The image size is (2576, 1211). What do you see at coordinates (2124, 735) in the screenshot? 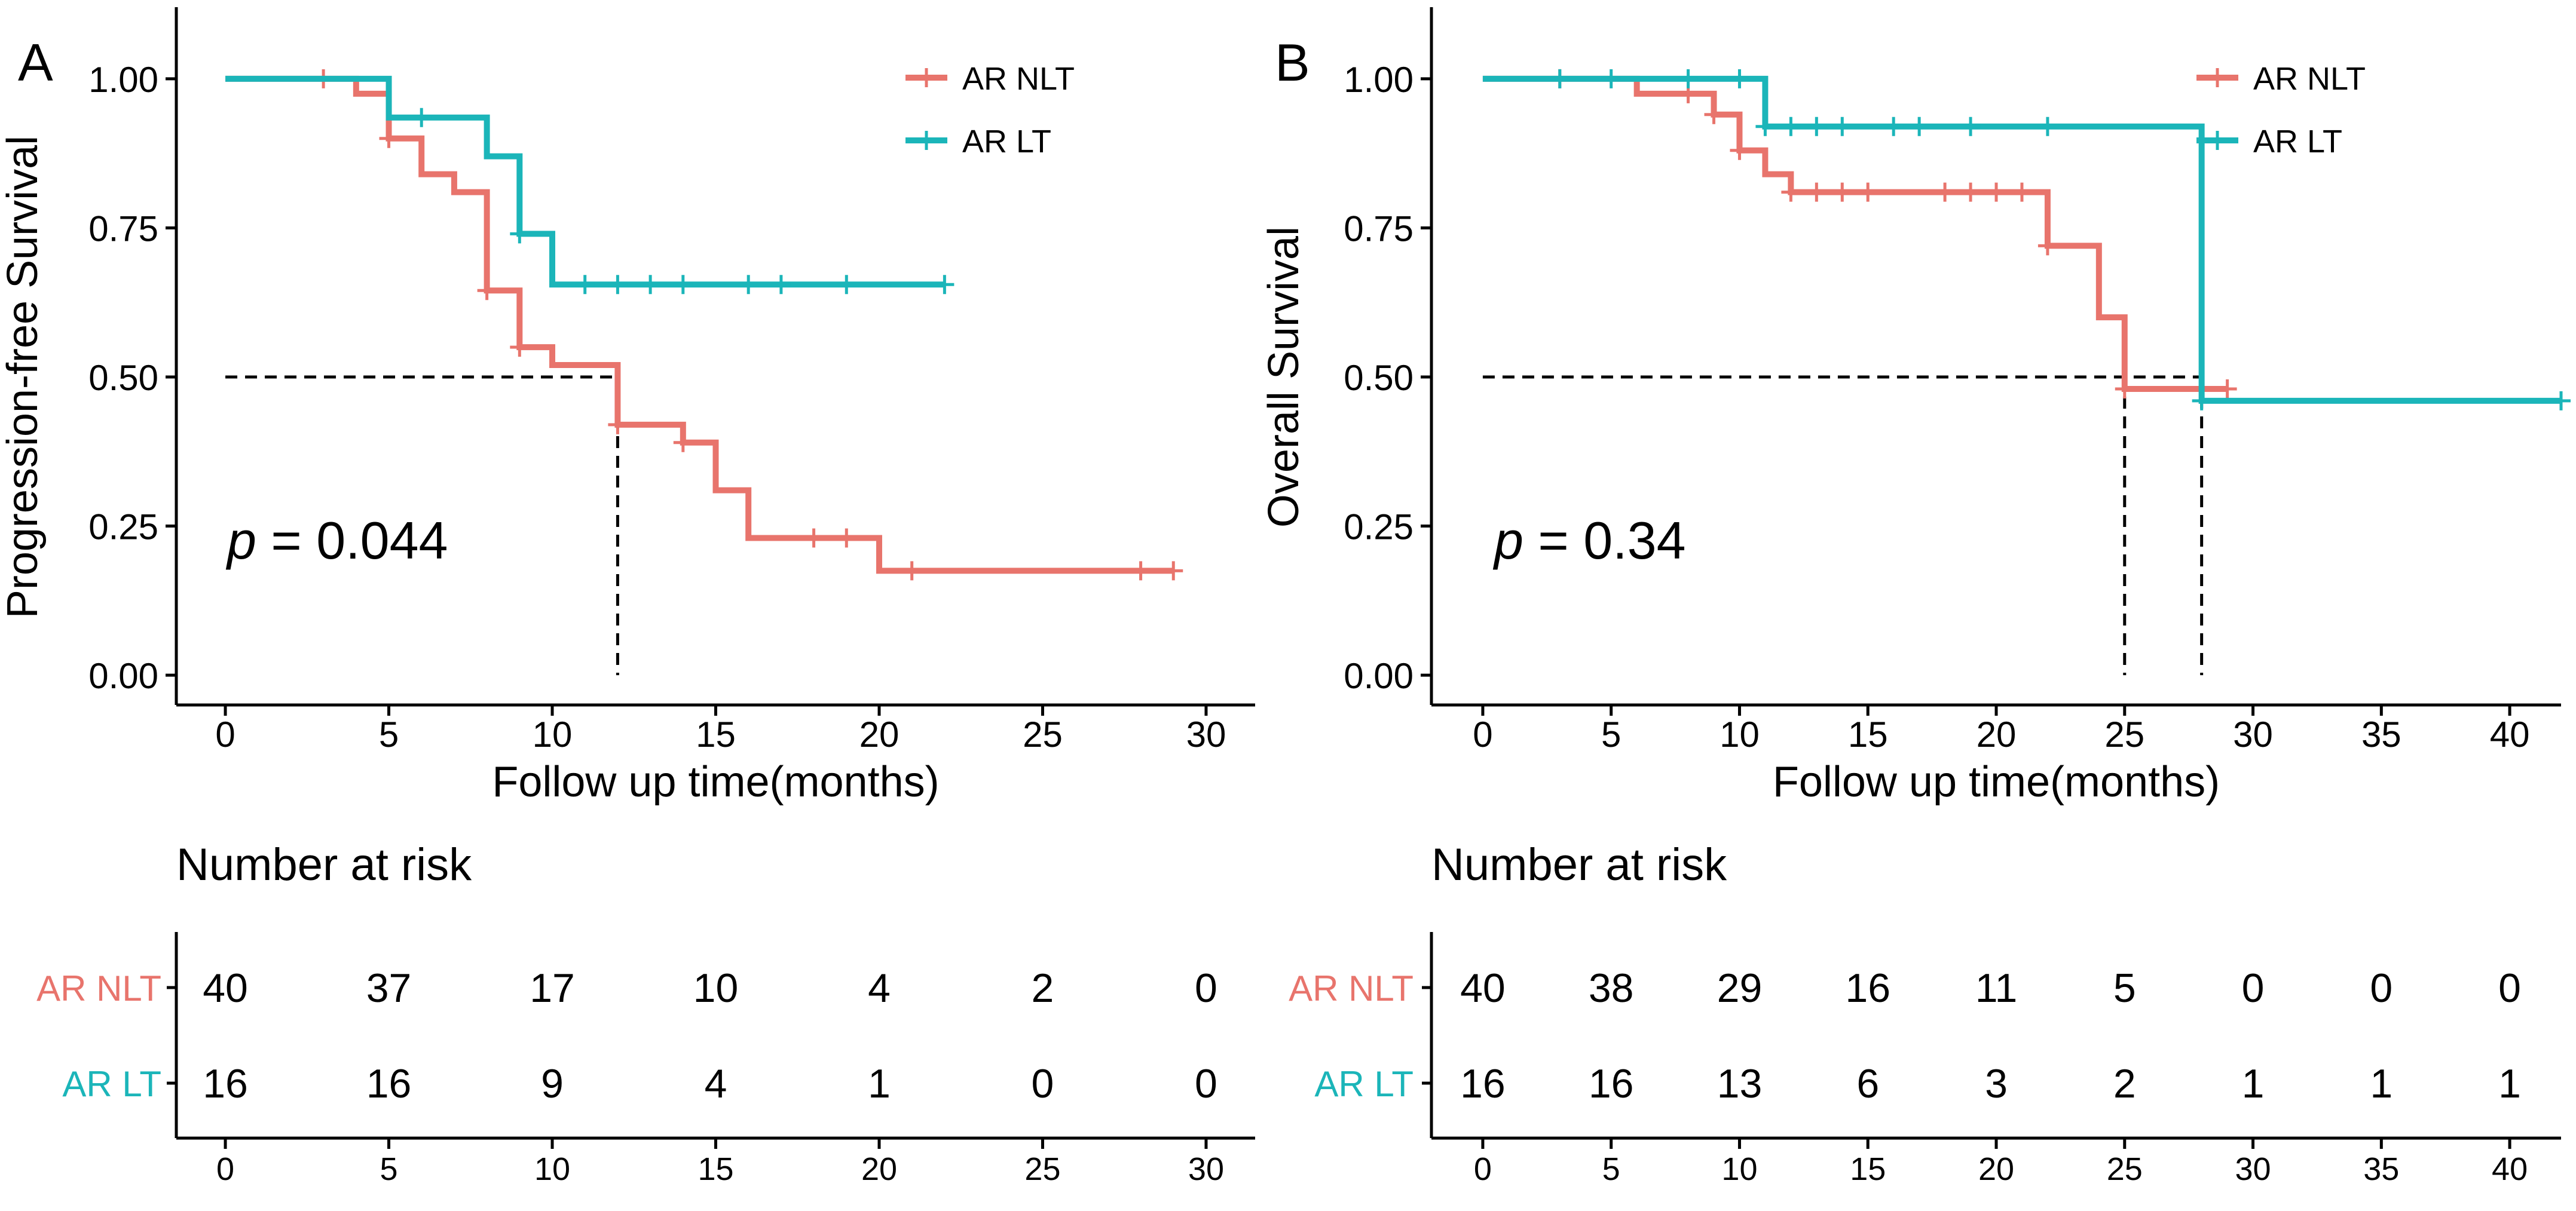
I see `x-tick-label: 25` at bounding box center [2124, 735].